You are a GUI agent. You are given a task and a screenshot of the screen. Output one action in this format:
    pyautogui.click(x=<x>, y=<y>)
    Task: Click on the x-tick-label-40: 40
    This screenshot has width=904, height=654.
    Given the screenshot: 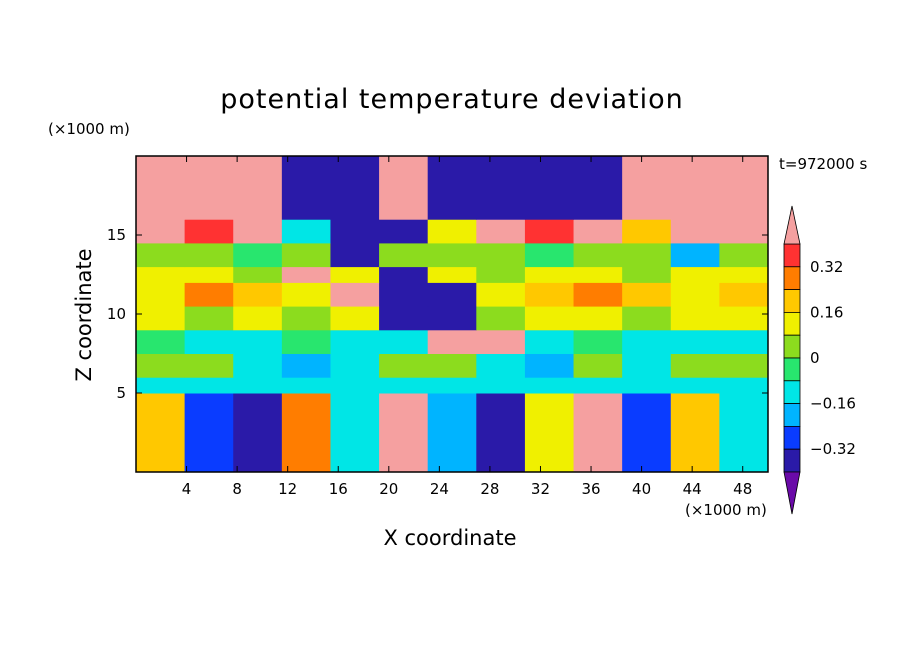 What is the action you would take?
    pyautogui.click(x=641, y=489)
    